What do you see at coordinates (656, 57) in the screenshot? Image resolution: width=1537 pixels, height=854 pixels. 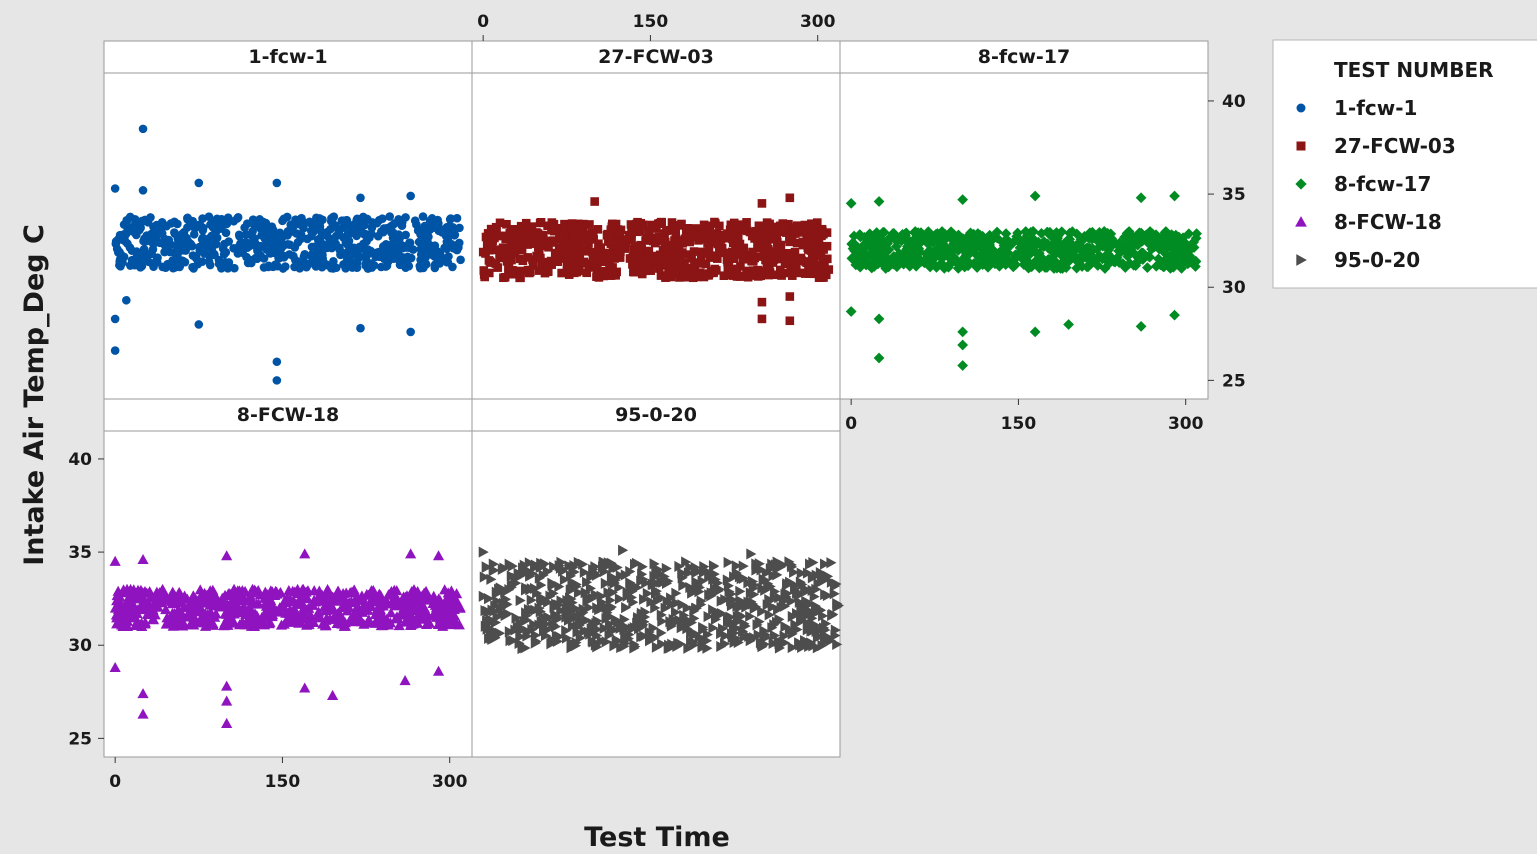 I see `panel-title-27-fcw-03: 27-FCW-03` at bounding box center [656, 57].